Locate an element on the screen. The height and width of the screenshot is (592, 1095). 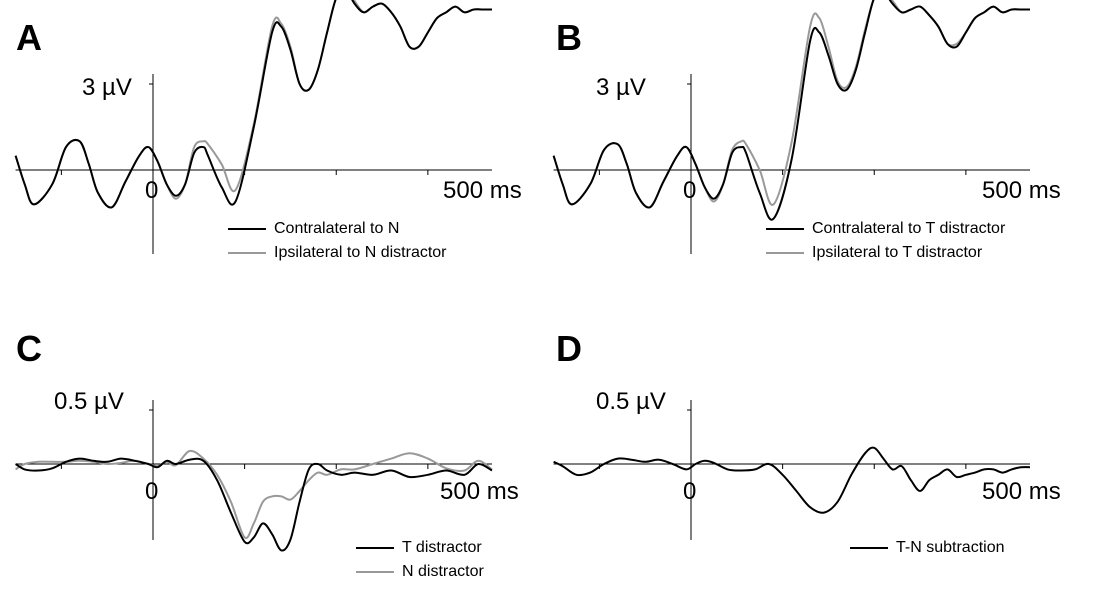
legend-label: Contralateral to N is located at coordinates (337, 228).